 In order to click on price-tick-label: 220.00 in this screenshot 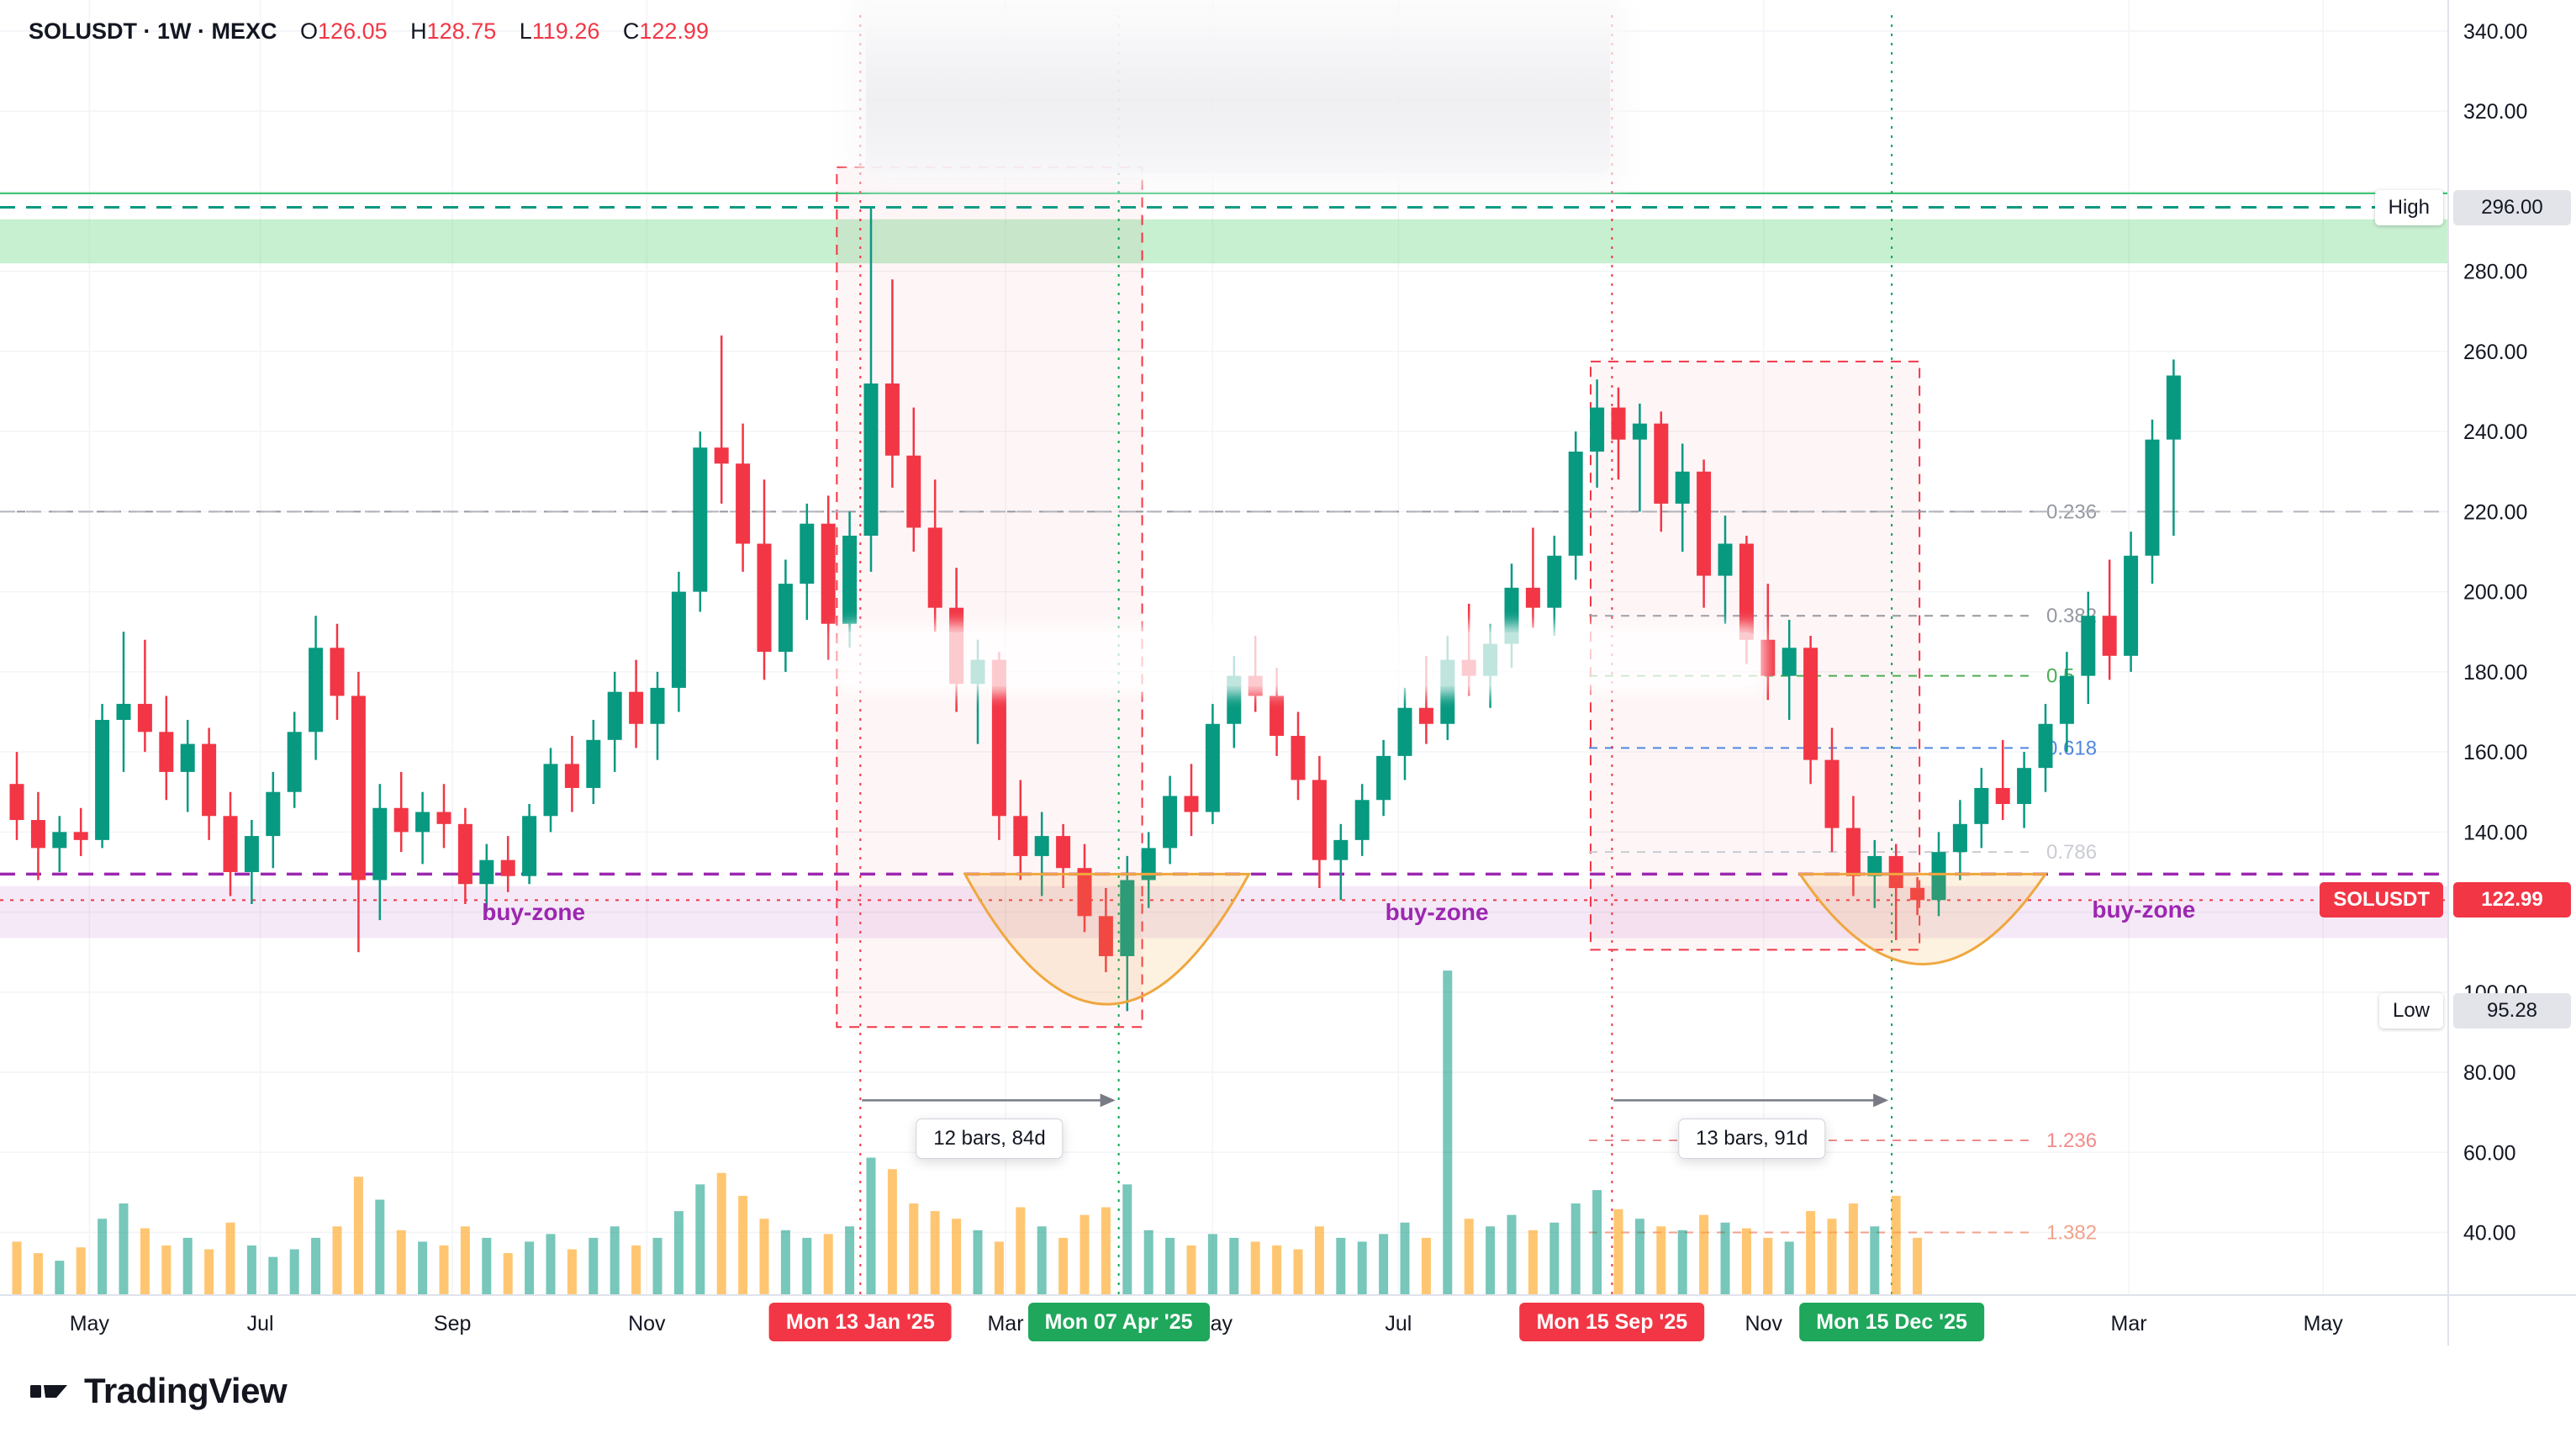, I will do `click(2495, 512)`.